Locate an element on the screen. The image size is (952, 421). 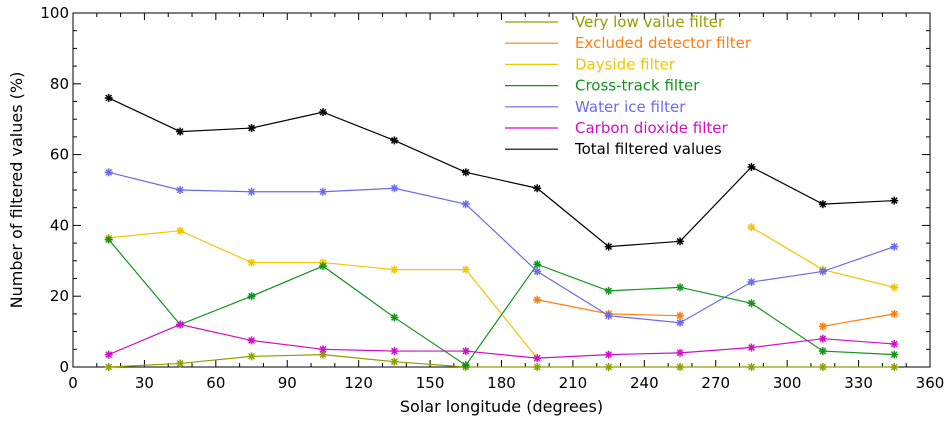
x-tick-label: 330 is located at coordinates (858, 383).